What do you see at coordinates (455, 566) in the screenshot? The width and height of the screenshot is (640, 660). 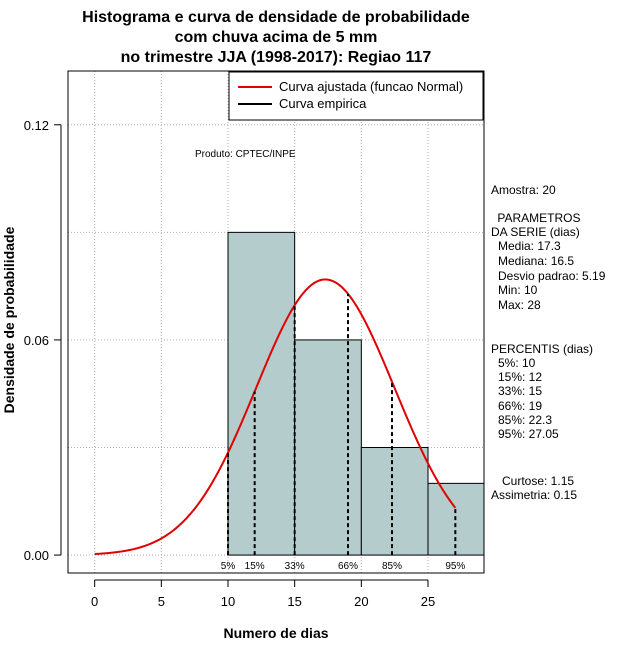 I see `percentile-label: 95%` at bounding box center [455, 566].